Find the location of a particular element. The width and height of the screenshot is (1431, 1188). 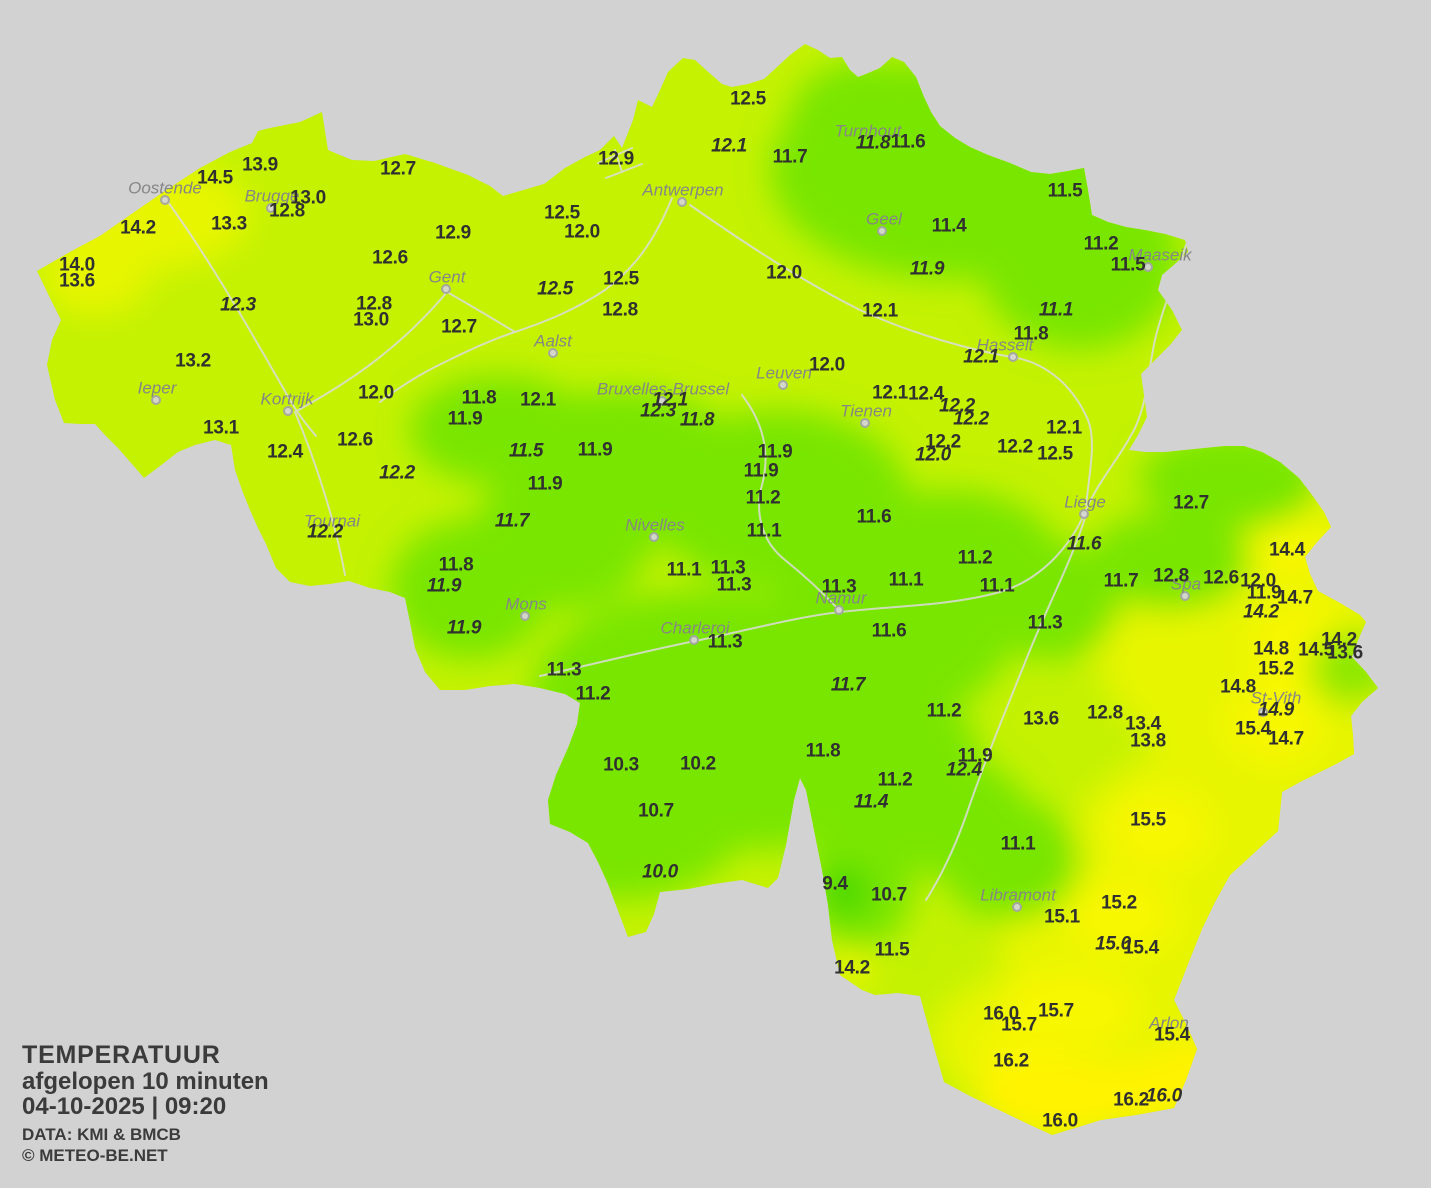

map-title: TEMPERATUUR is located at coordinates (121, 1055).